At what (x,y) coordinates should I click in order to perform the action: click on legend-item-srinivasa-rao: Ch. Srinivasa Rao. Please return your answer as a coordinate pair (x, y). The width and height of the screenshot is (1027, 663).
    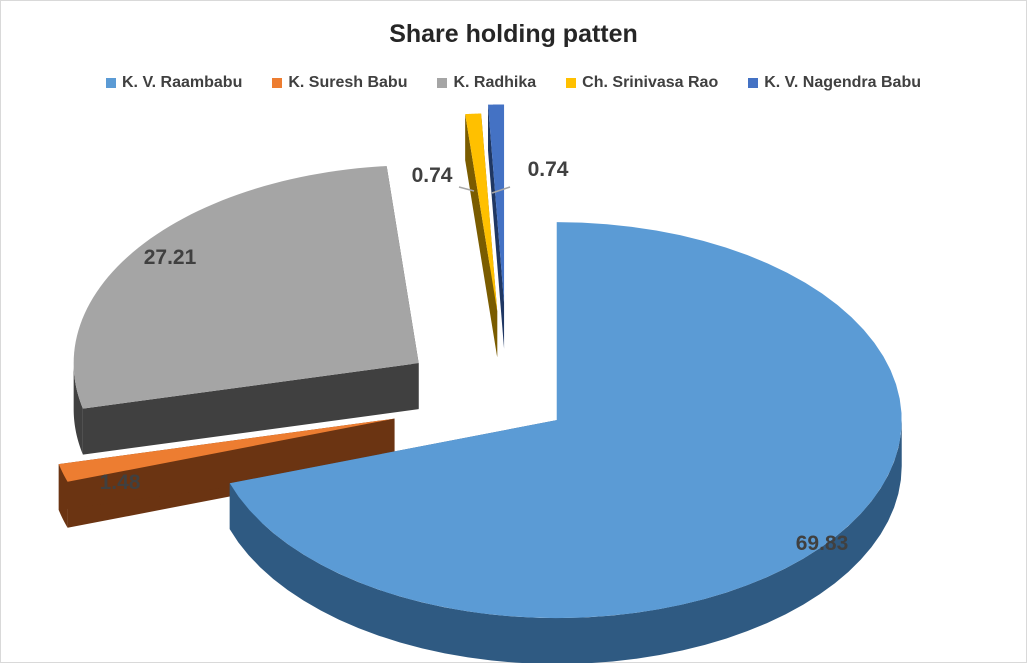
    Looking at the image, I should click on (642, 83).